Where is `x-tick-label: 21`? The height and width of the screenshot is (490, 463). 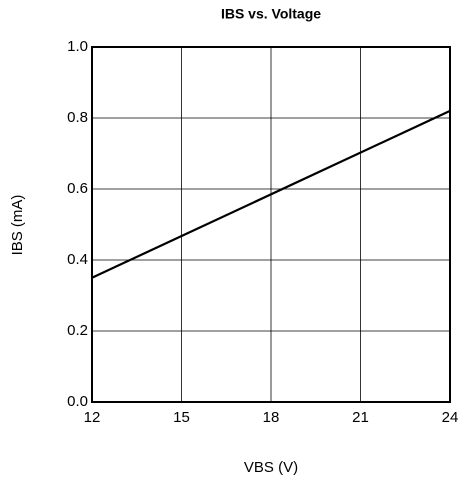 x-tick-label: 21 is located at coordinates (360, 417).